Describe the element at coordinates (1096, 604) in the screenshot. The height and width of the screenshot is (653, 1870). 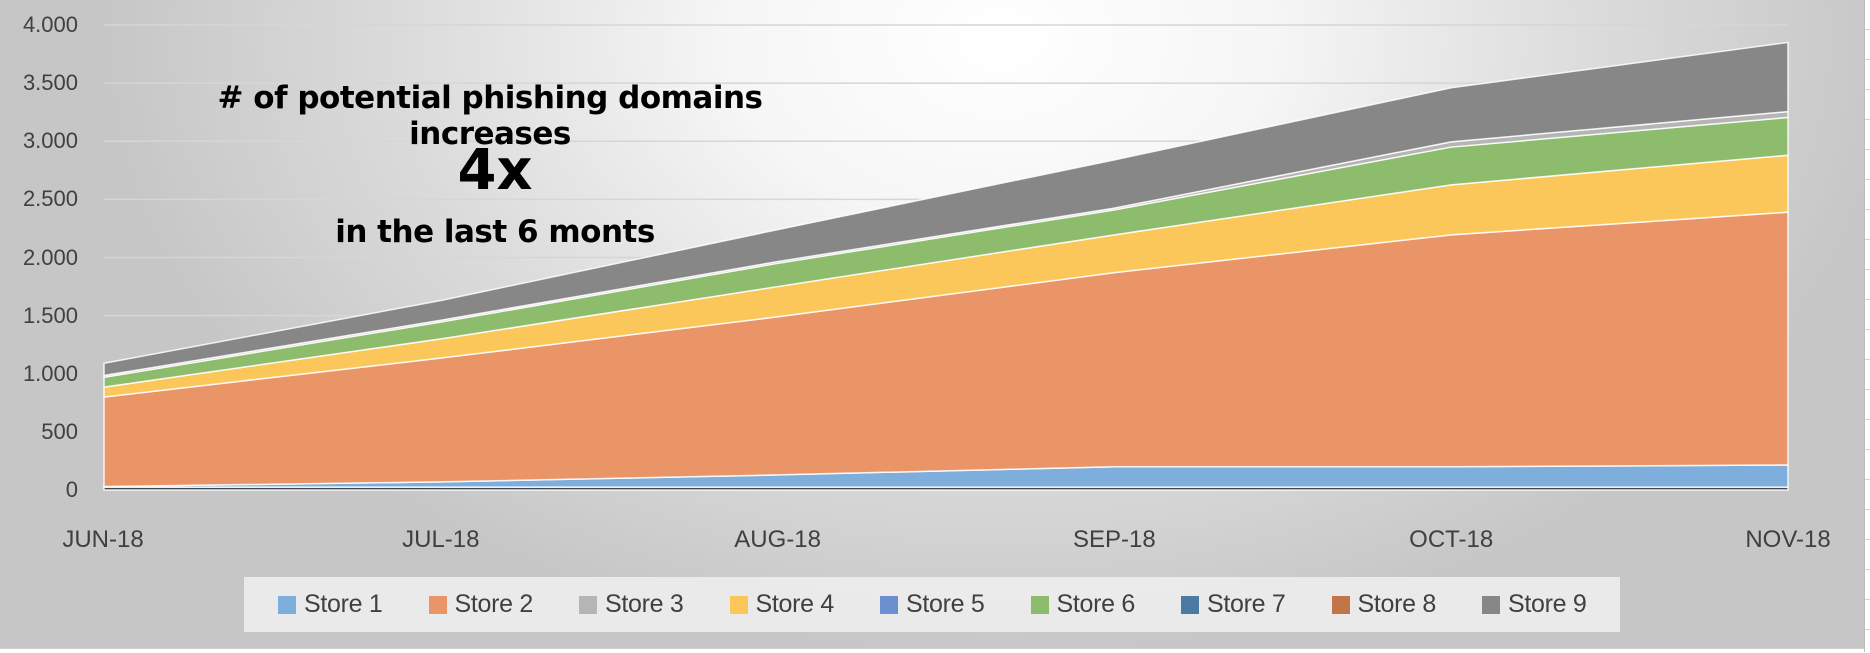
I see `legend-label: Store 6` at that location.